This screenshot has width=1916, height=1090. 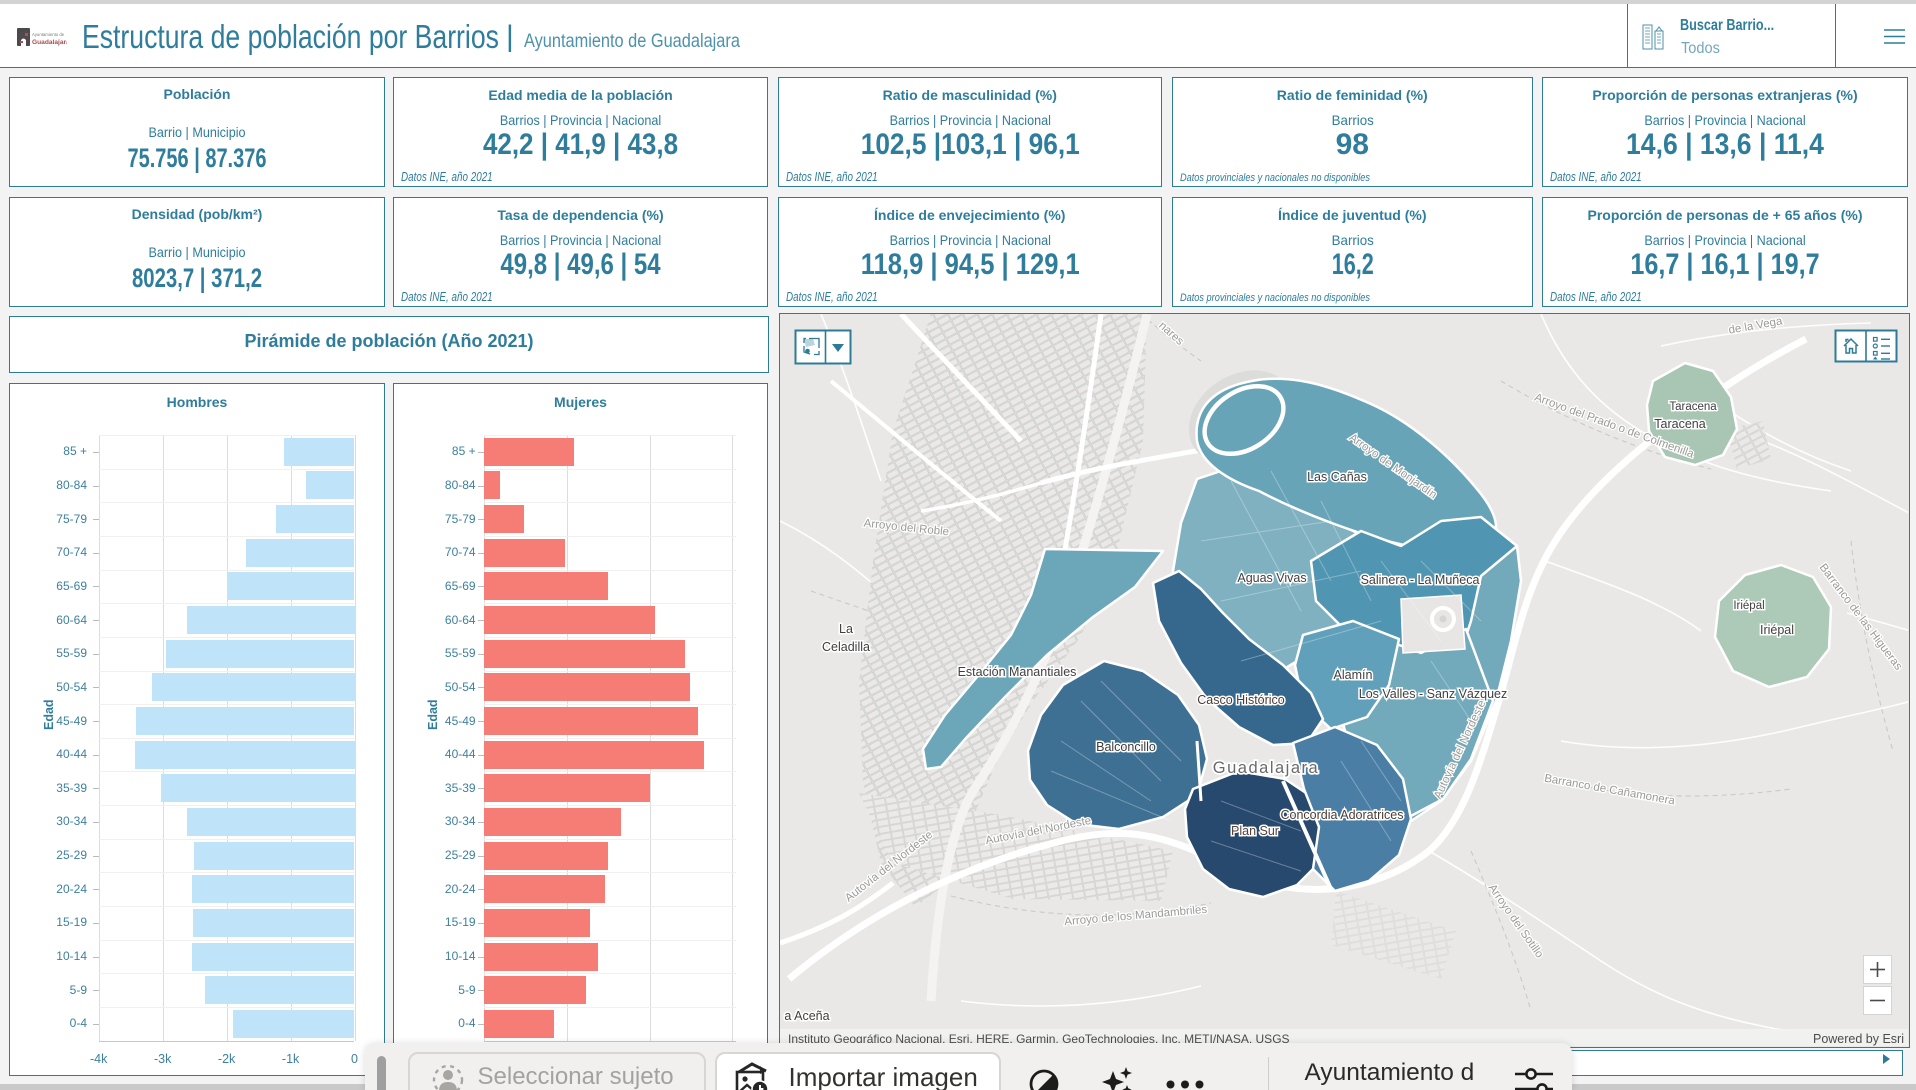 What do you see at coordinates (1016, 672) in the screenshot?
I see `svg-text: Estación Manantiales` at bounding box center [1016, 672].